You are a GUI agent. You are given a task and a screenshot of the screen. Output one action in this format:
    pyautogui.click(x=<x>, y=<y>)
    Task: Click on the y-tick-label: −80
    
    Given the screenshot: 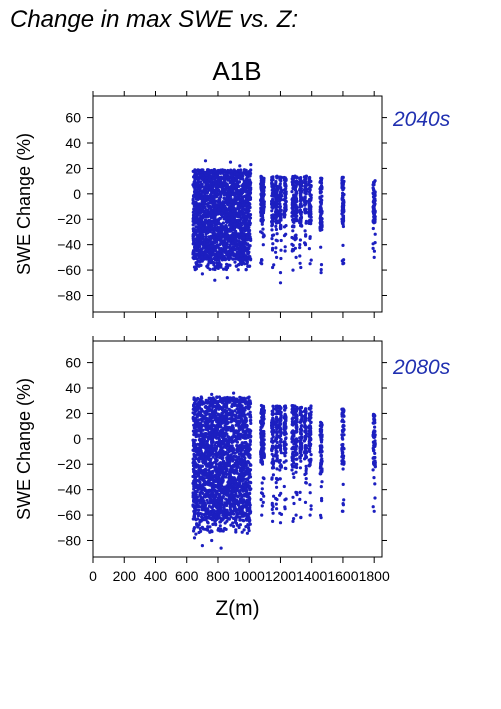 What is the action you would take?
    pyautogui.click(x=69, y=295)
    